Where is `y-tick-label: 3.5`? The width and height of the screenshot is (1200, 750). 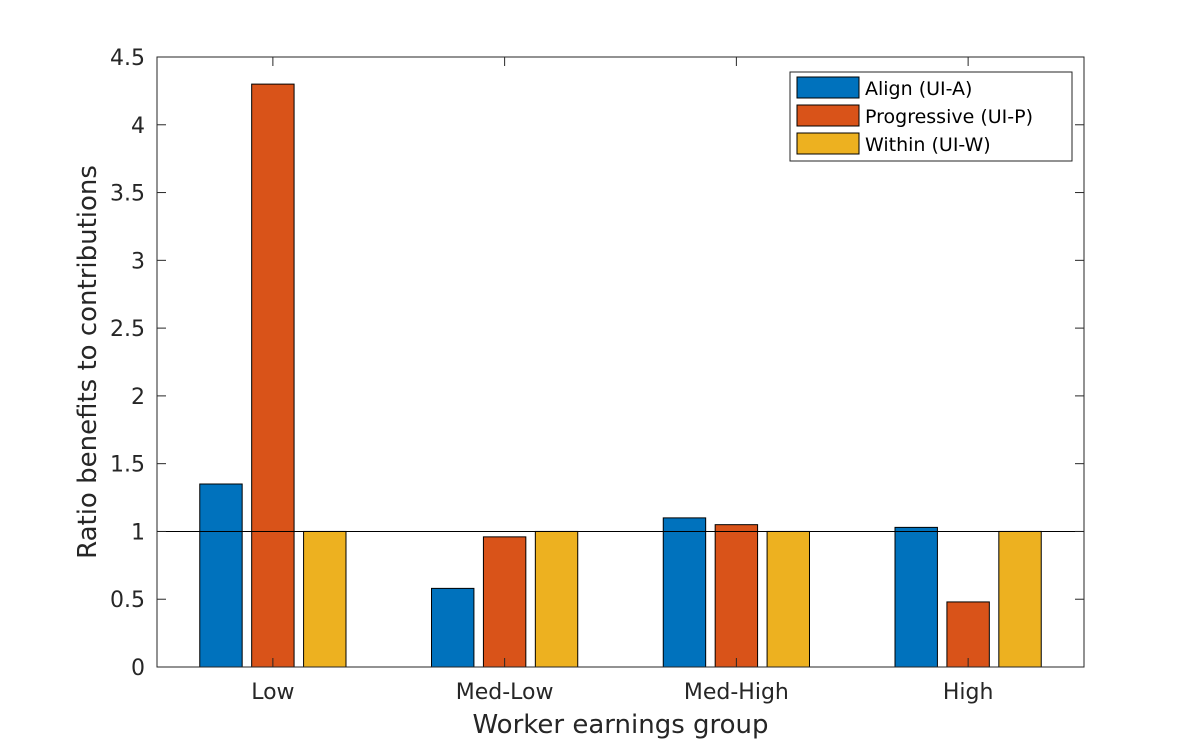 y-tick-label: 3.5 is located at coordinates (127, 194).